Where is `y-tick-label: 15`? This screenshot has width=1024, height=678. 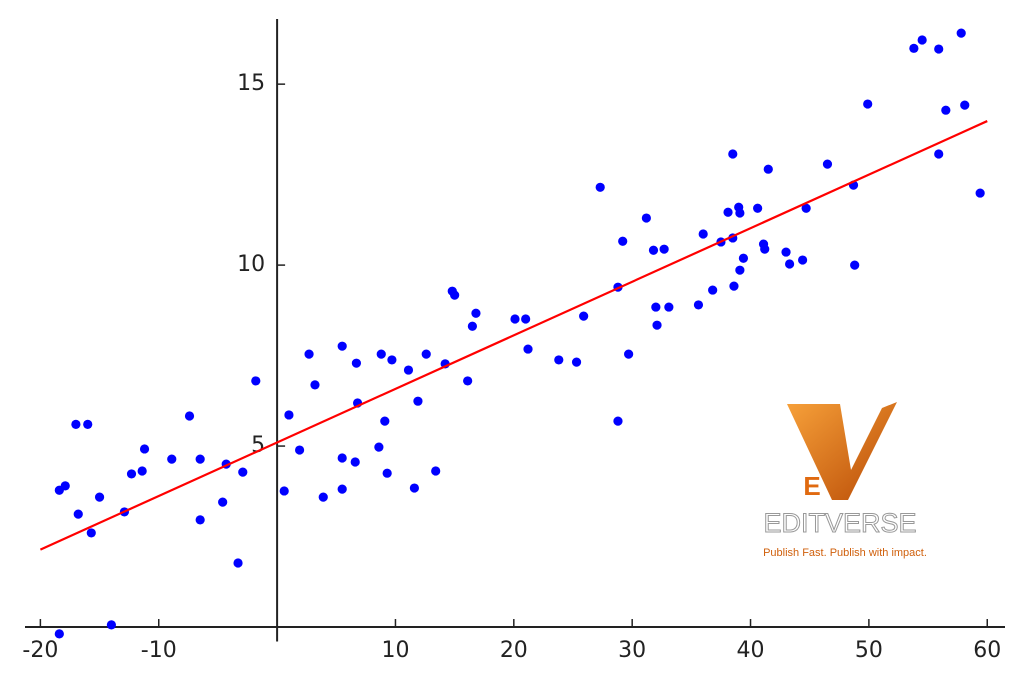
y-tick-label: 15 is located at coordinates (251, 83).